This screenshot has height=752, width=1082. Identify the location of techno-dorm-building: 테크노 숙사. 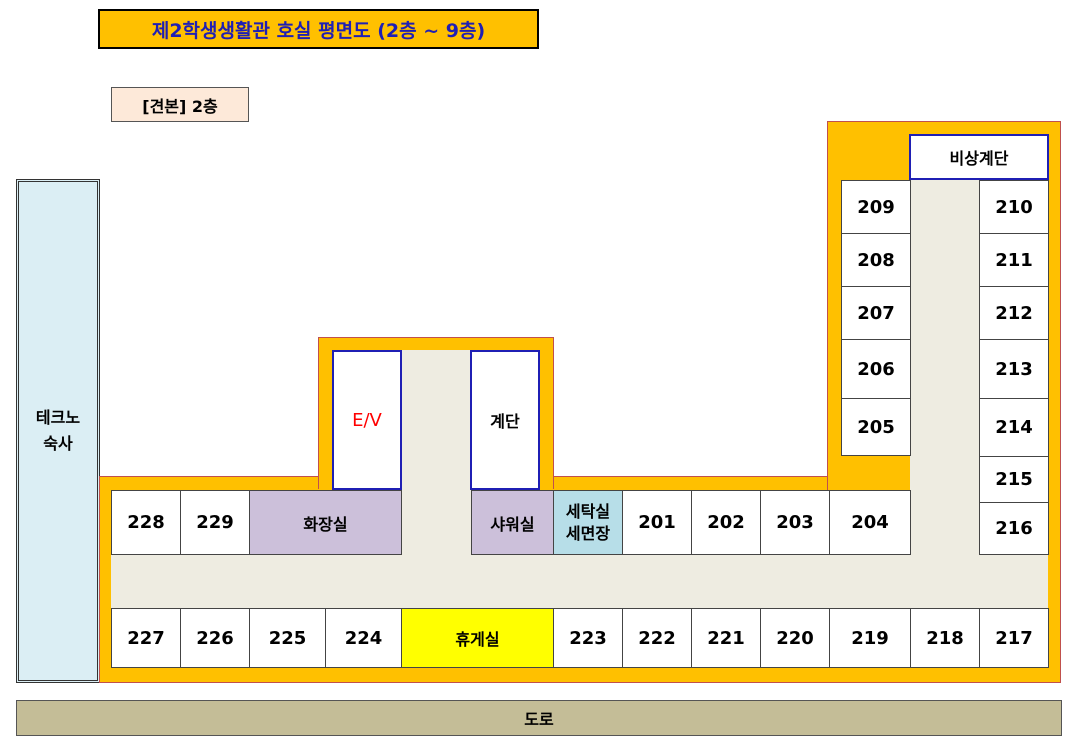
(58, 431).